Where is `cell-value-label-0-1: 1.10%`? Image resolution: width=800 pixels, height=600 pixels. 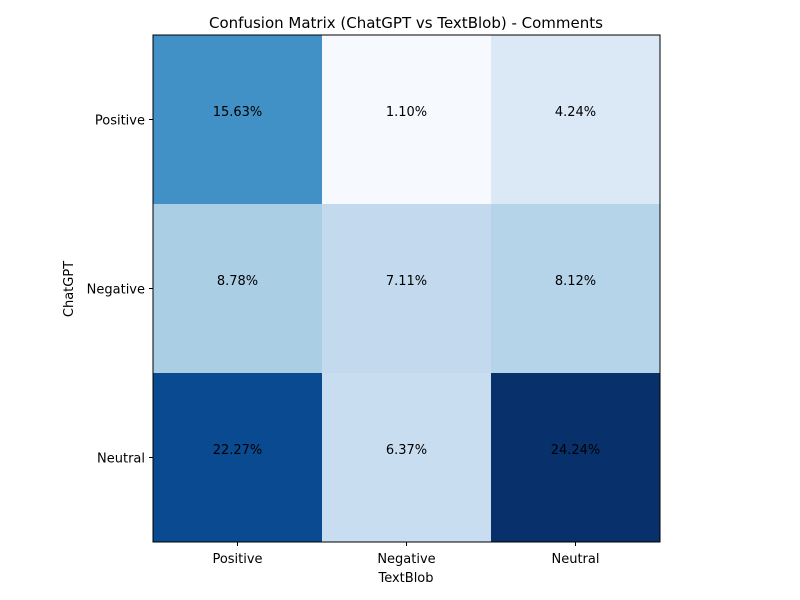
cell-value-label-0-1: 1.10% is located at coordinates (406, 112).